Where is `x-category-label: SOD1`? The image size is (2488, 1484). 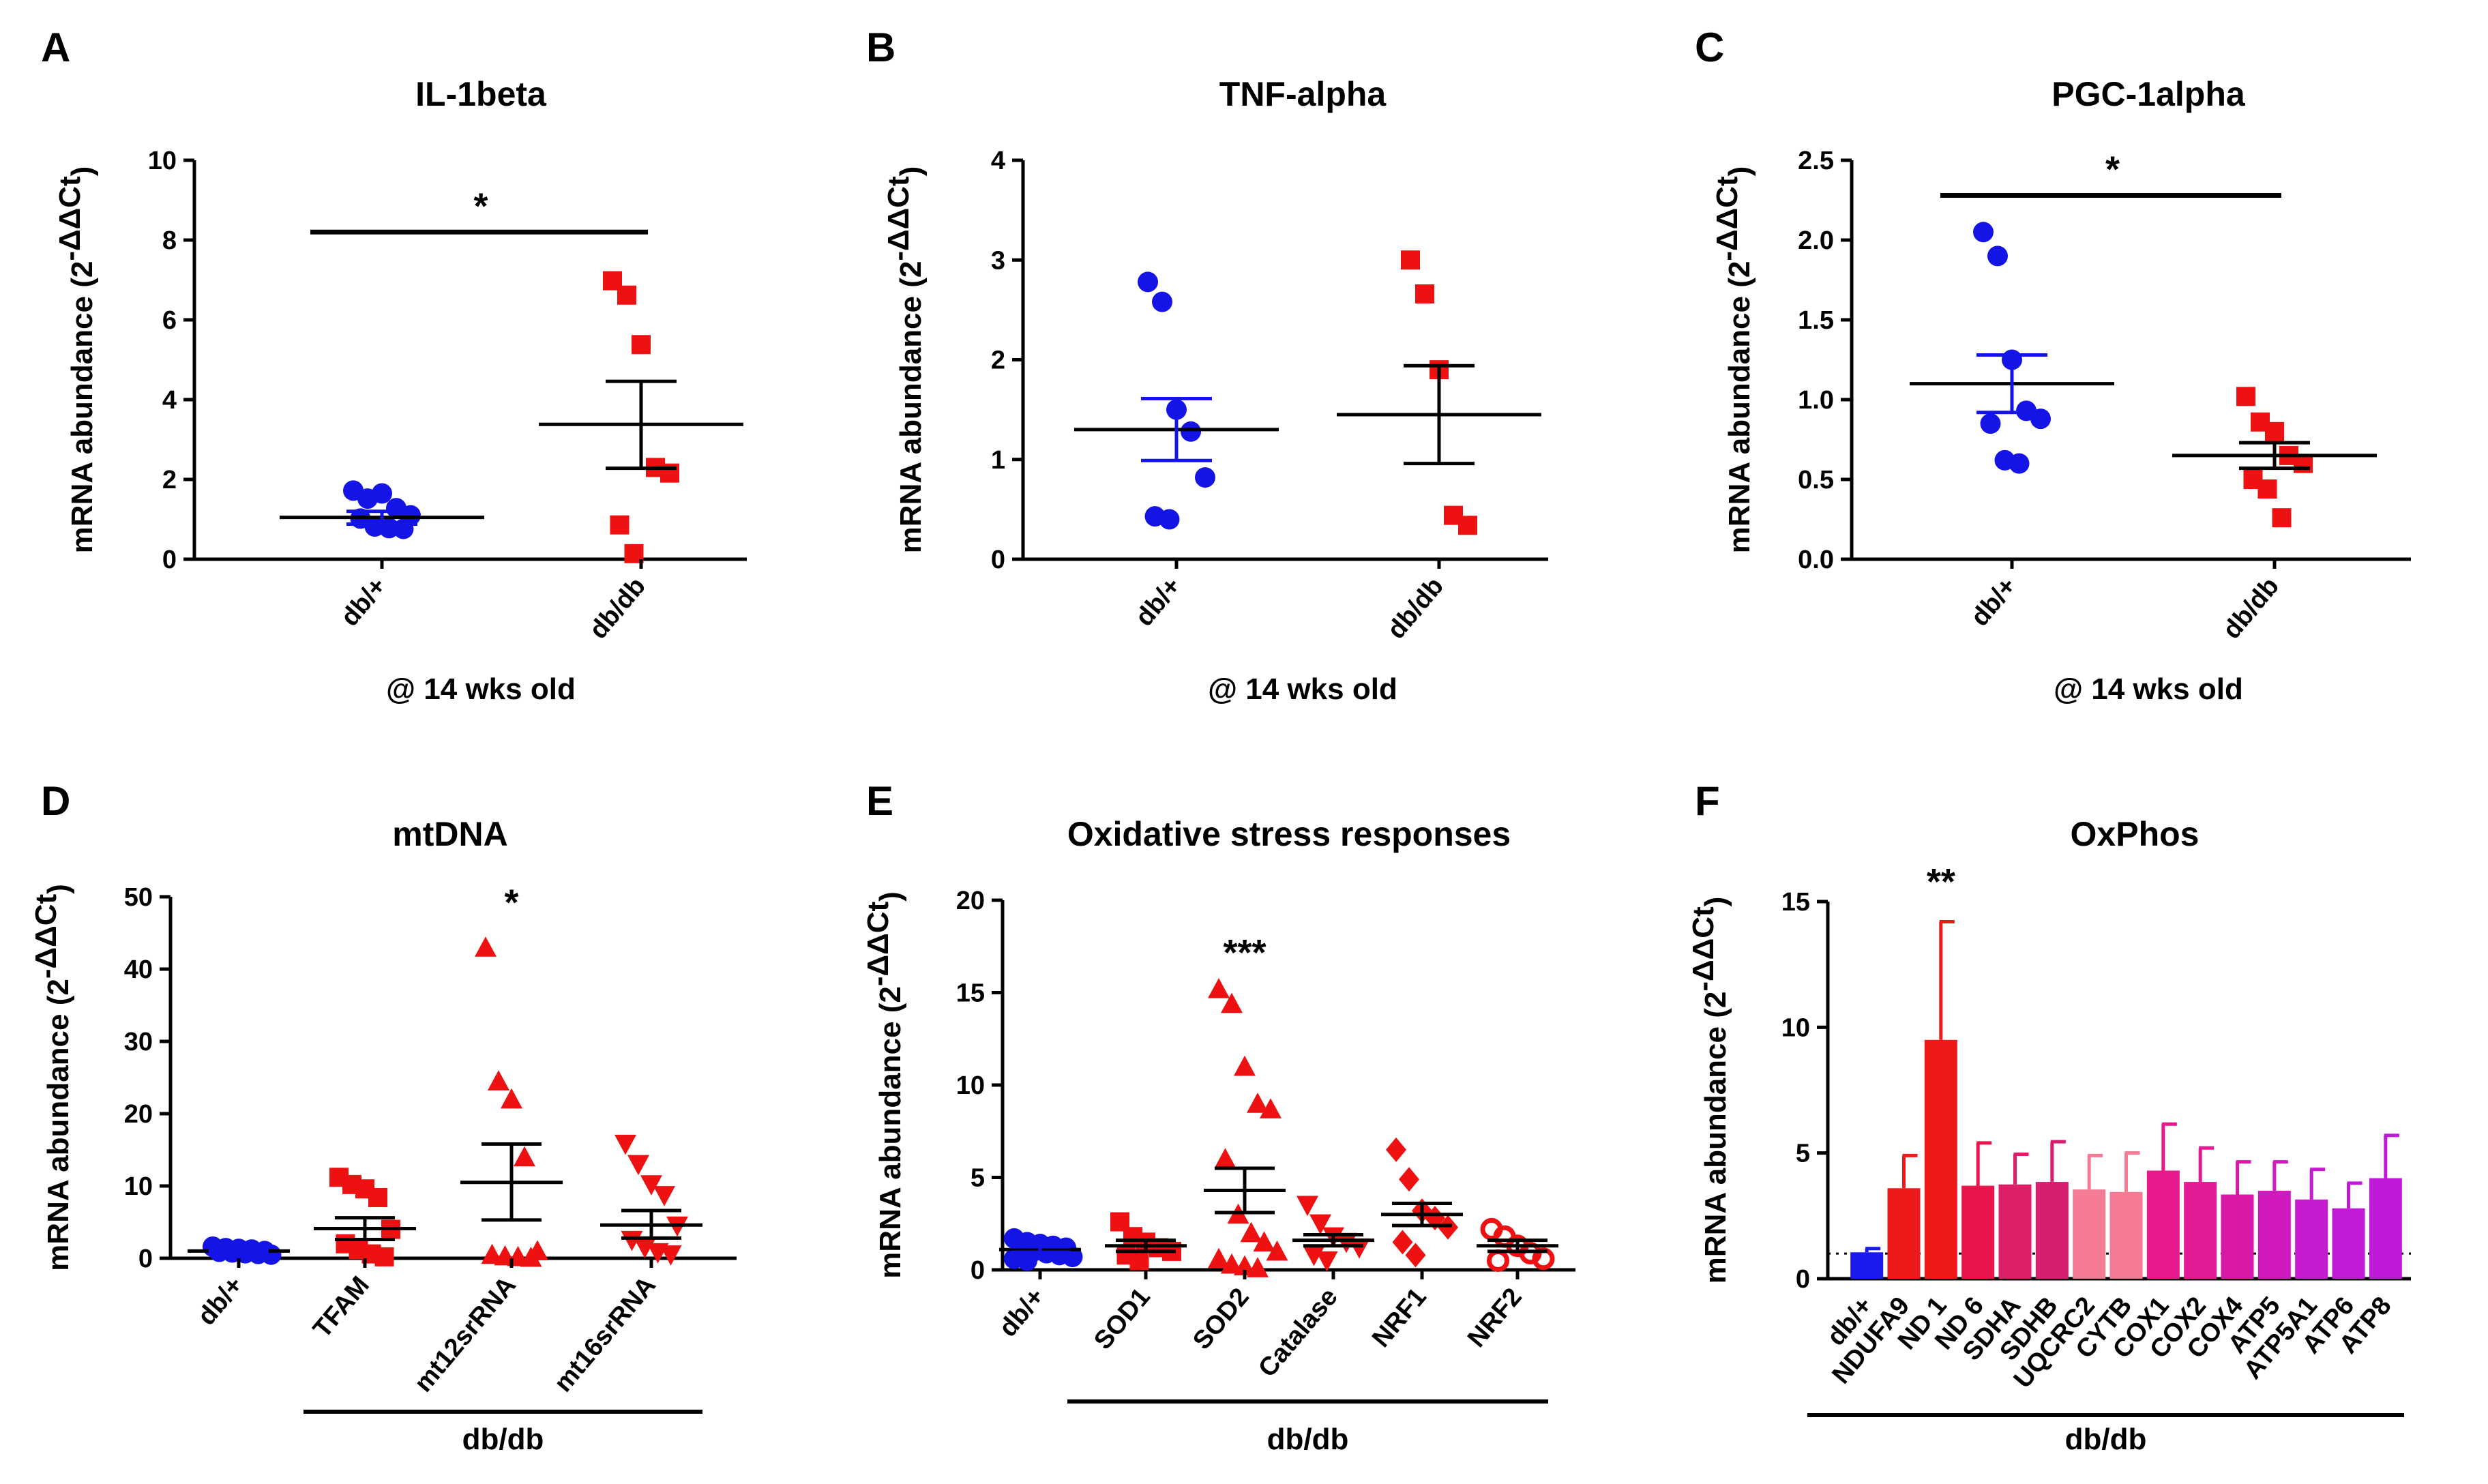
x-category-label: SOD1 is located at coordinates (1122, 1319).